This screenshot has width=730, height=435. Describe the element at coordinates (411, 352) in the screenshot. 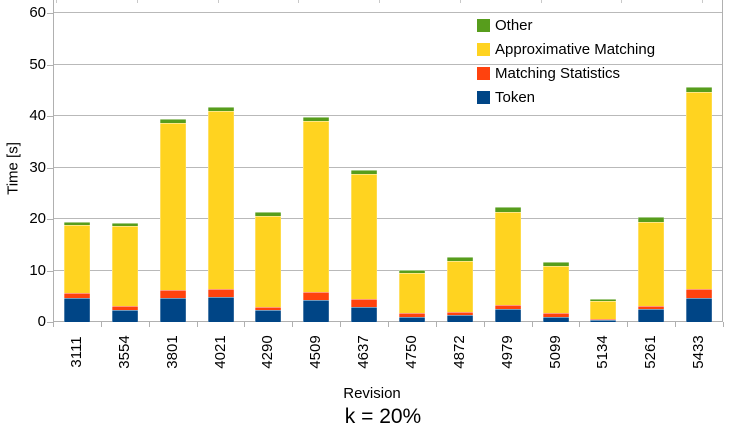

I see `x-tick-label-4750: 4750` at that location.